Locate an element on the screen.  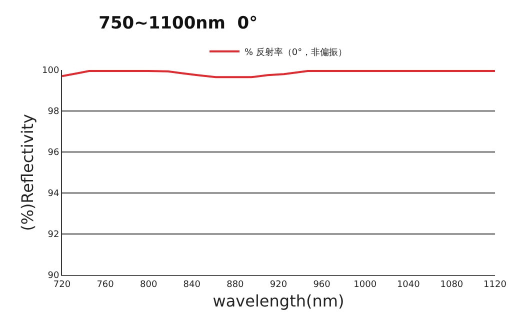
x-tick-label: 1040 is located at coordinates (408, 285).